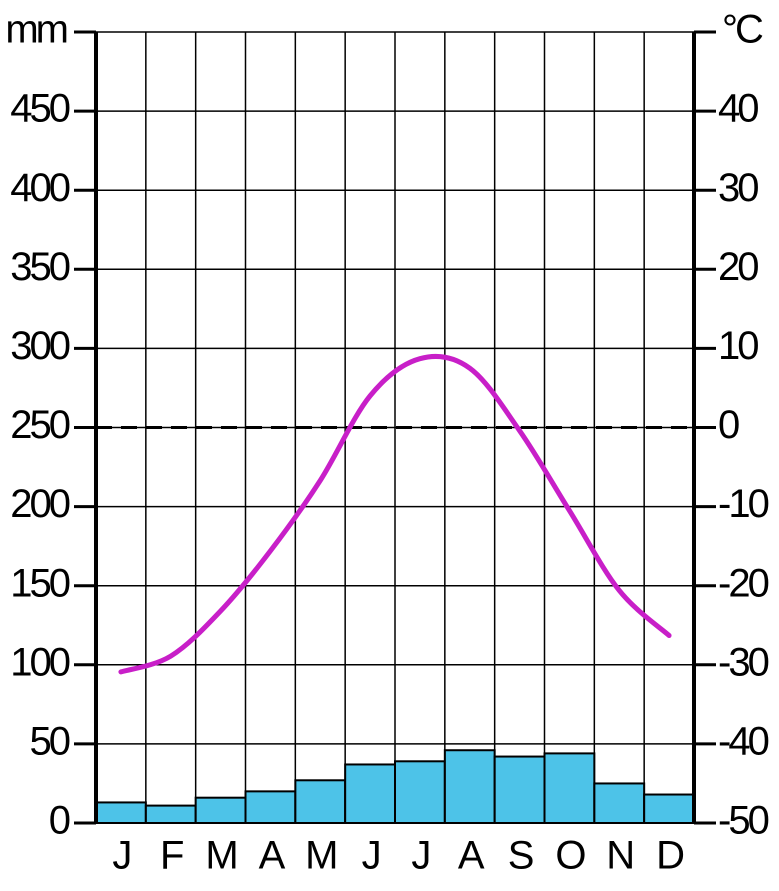 The width and height of the screenshot is (779, 891). Describe the element at coordinates (39, 267) in the screenshot. I see `y-tick-label: 350` at that location.